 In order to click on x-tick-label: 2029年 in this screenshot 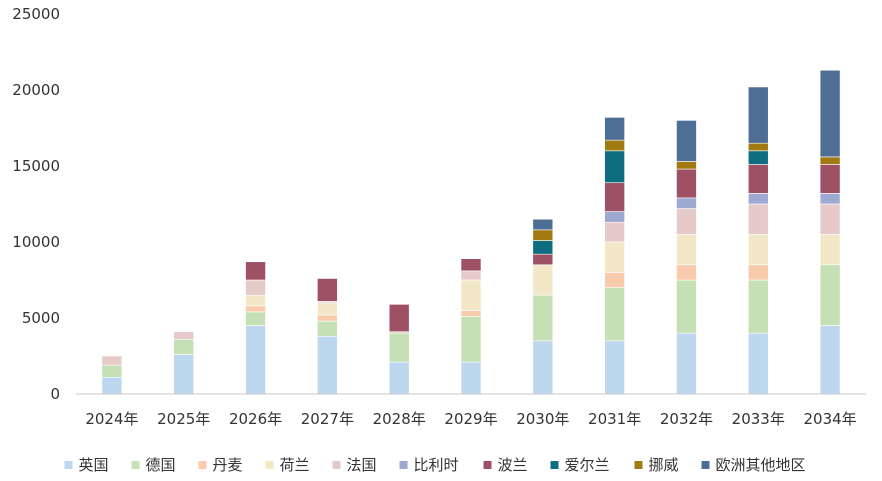, I will do `click(470, 419)`.